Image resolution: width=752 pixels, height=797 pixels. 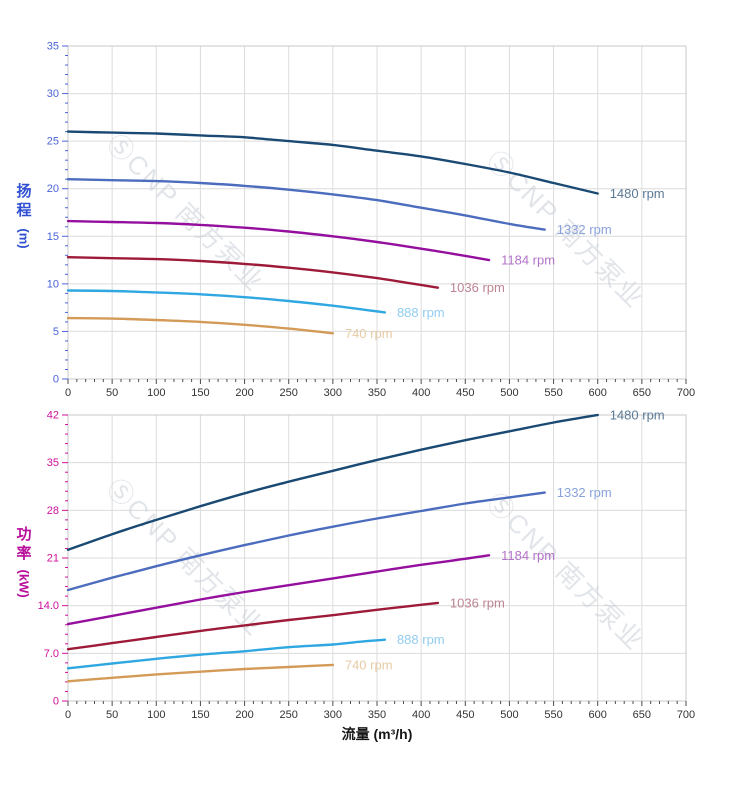 I want to click on y-tick-label: 5, so click(x=56, y=332).